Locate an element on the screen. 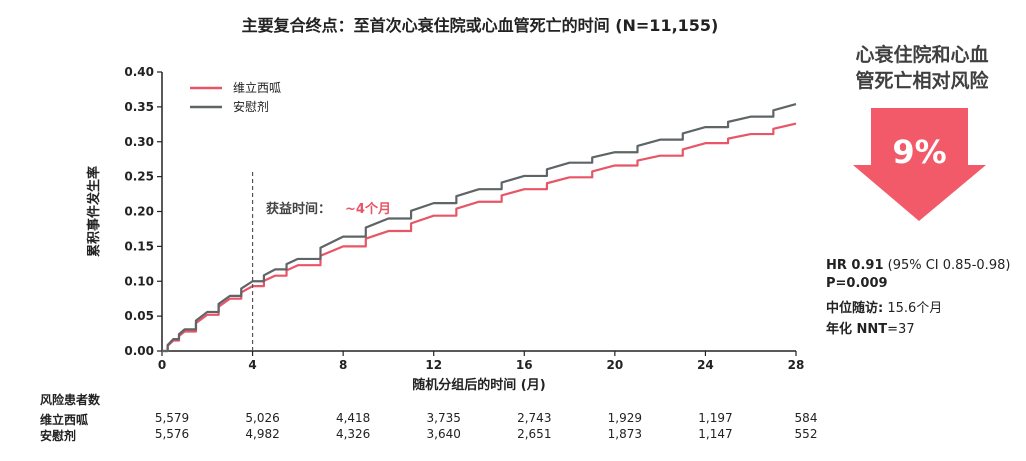  p-value-stat: P=0.009 is located at coordinates (857, 283).